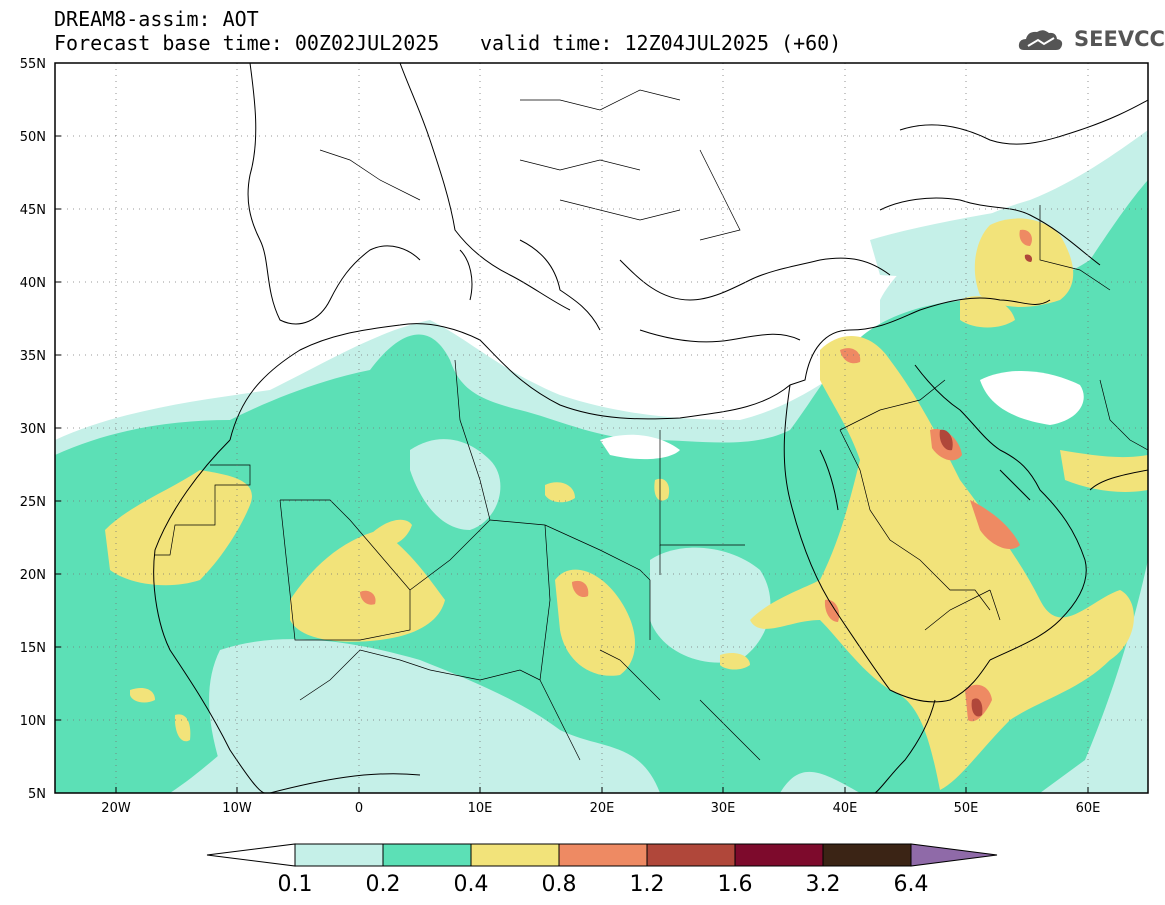  What do you see at coordinates (295, 884) in the screenshot?
I see `colorbar-label: 0.1` at bounding box center [295, 884].